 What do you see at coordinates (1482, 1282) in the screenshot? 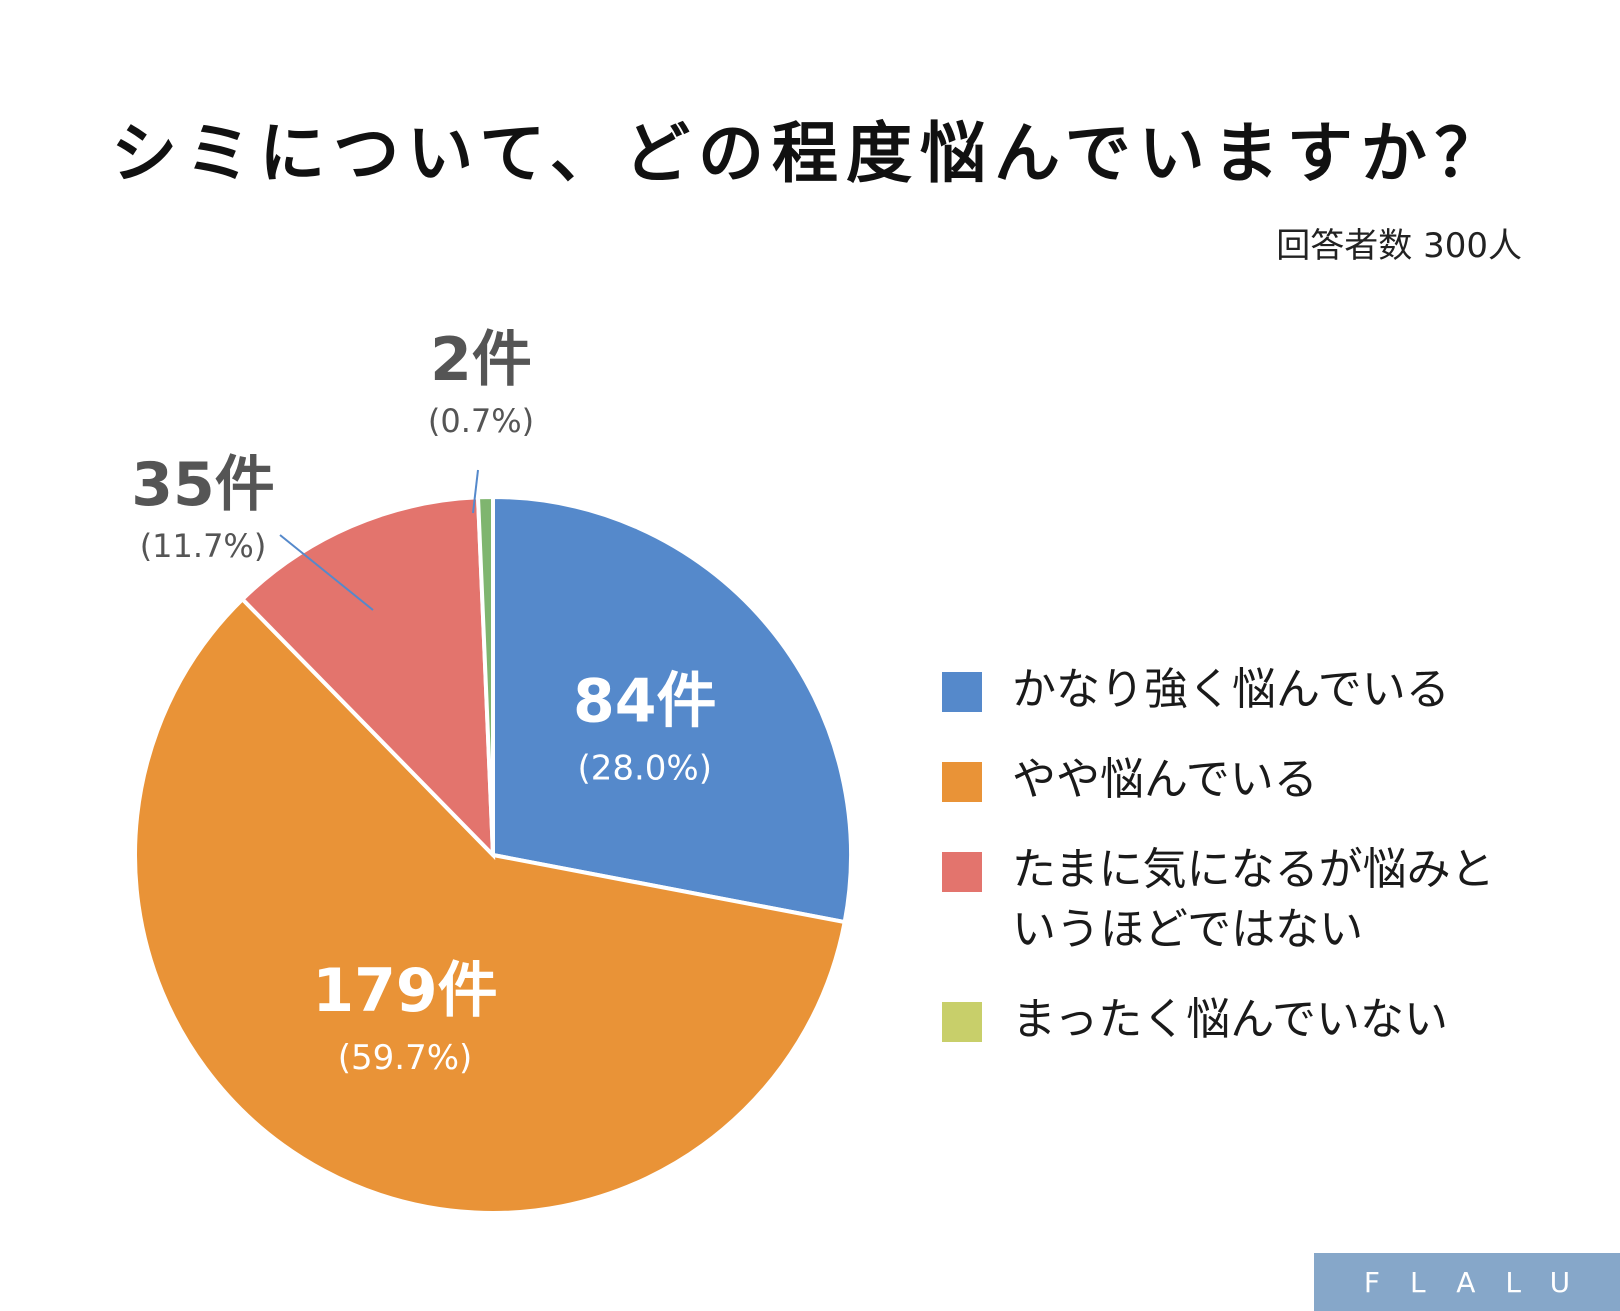
I see `logo-text: FLALU` at bounding box center [1482, 1282].